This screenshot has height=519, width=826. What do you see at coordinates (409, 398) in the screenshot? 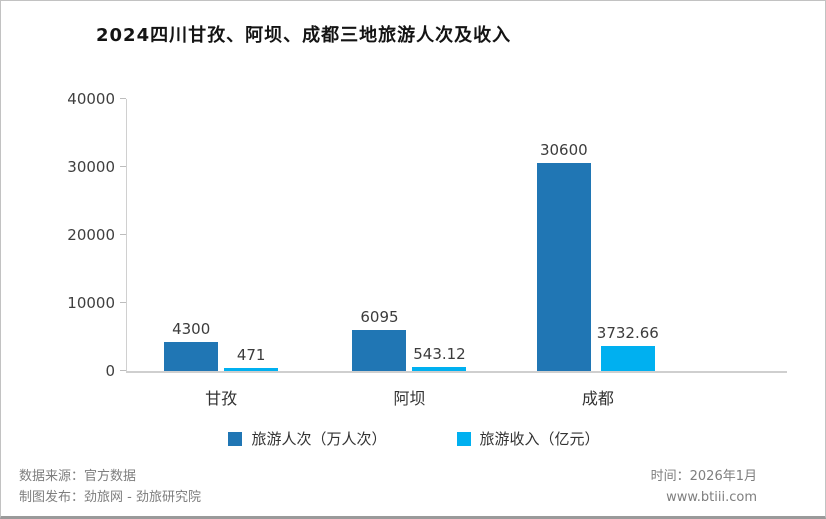
I see `x-axis-label: 阿坝` at bounding box center [409, 398].